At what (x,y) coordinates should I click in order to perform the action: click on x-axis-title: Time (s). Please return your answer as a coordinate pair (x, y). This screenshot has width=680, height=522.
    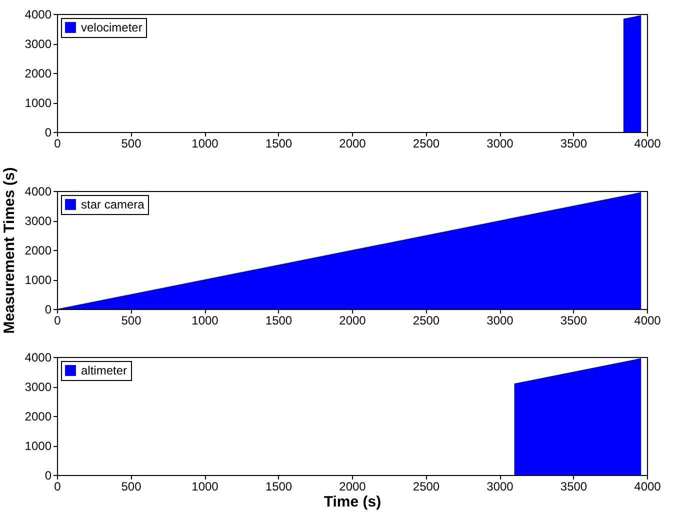
    Looking at the image, I should click on (353, 502).